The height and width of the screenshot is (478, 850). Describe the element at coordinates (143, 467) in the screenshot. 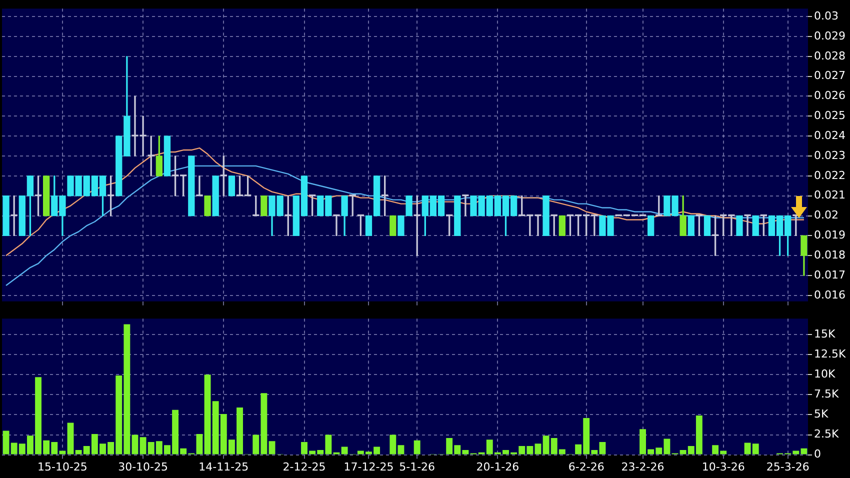

I see `x-tick-label: 30-10-25` at that location.